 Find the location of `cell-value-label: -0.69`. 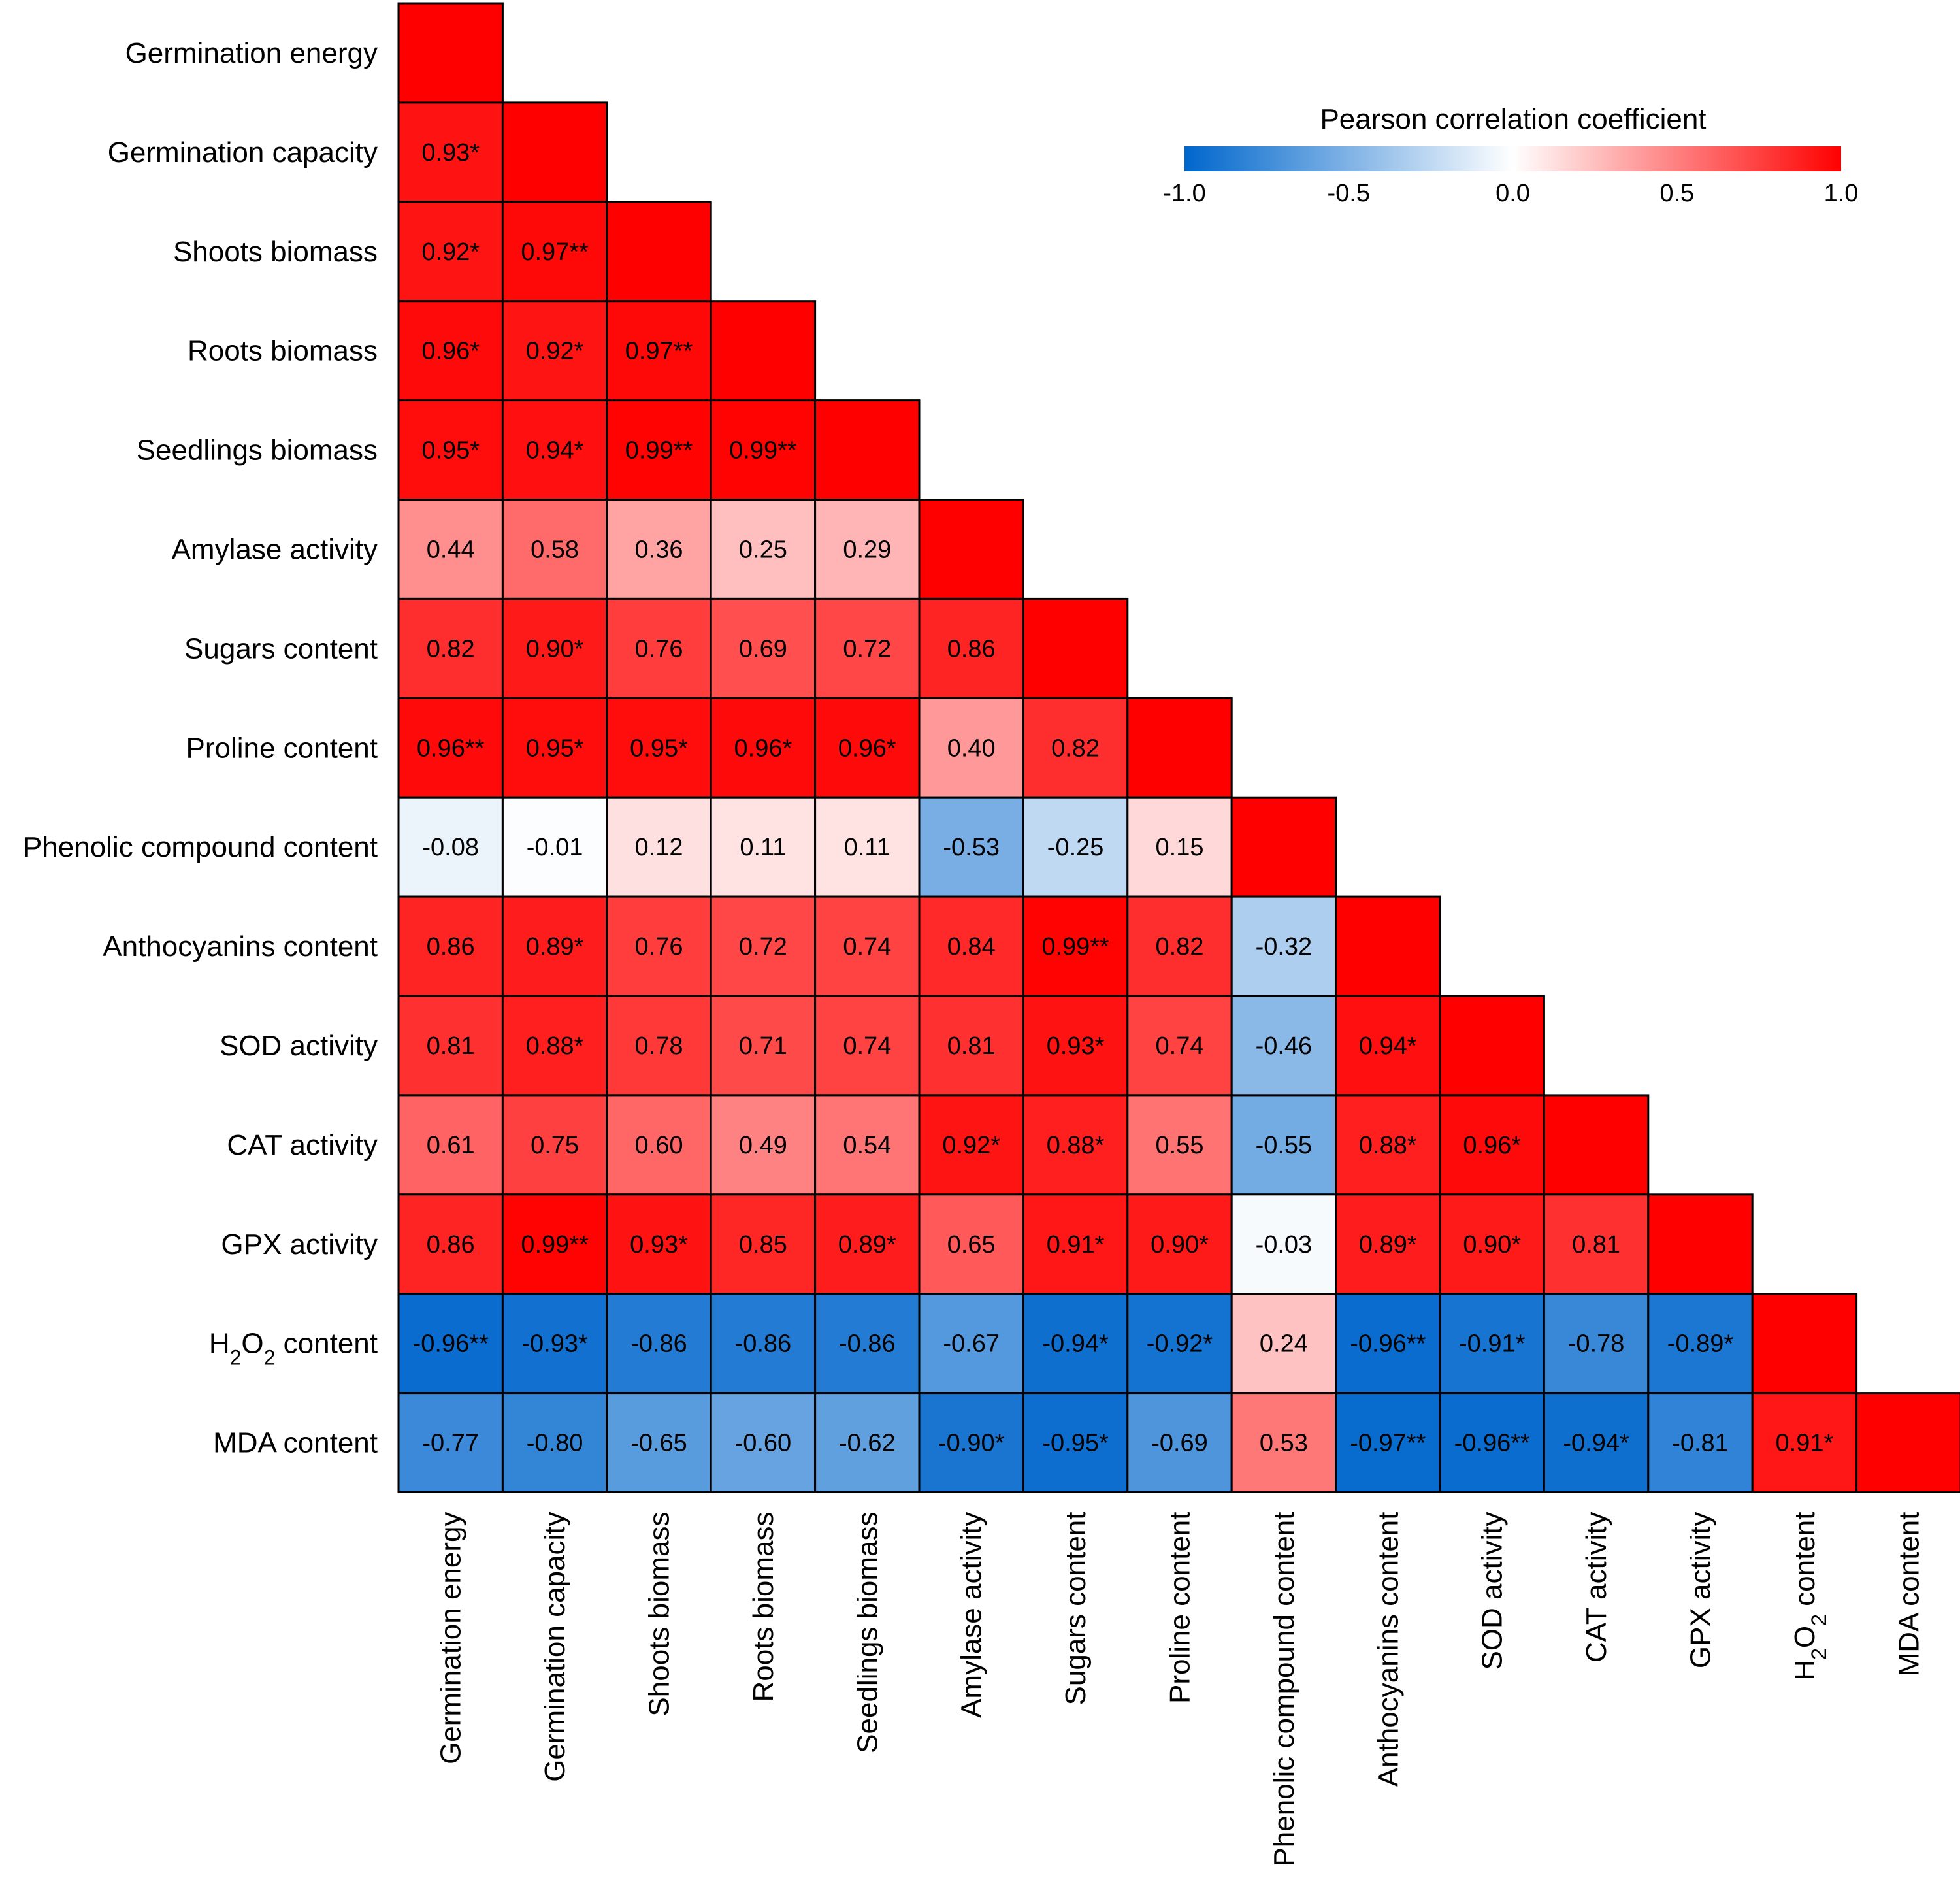

cell-value-label: -0.69 is located at coordinates (1179, 1443).